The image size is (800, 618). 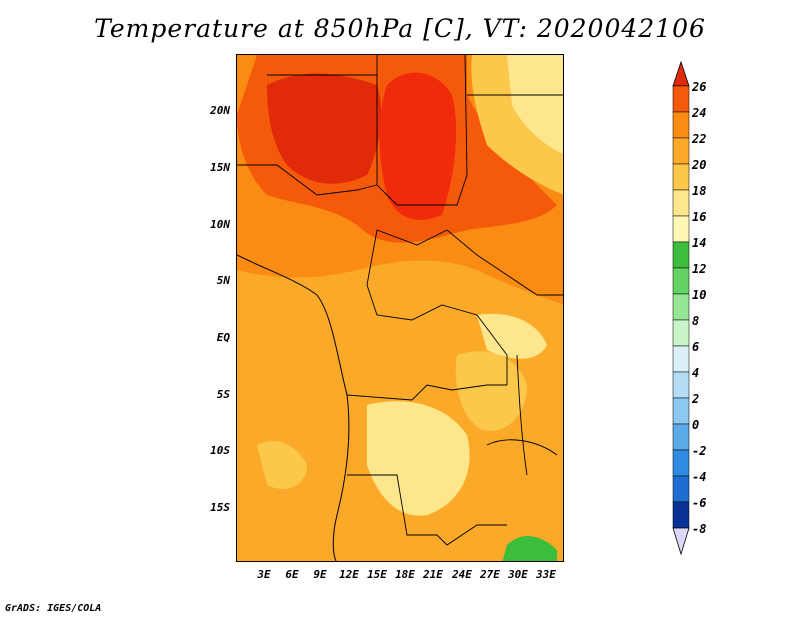 I want to click on colorbar-label: 22, so click(x=699, y=139).